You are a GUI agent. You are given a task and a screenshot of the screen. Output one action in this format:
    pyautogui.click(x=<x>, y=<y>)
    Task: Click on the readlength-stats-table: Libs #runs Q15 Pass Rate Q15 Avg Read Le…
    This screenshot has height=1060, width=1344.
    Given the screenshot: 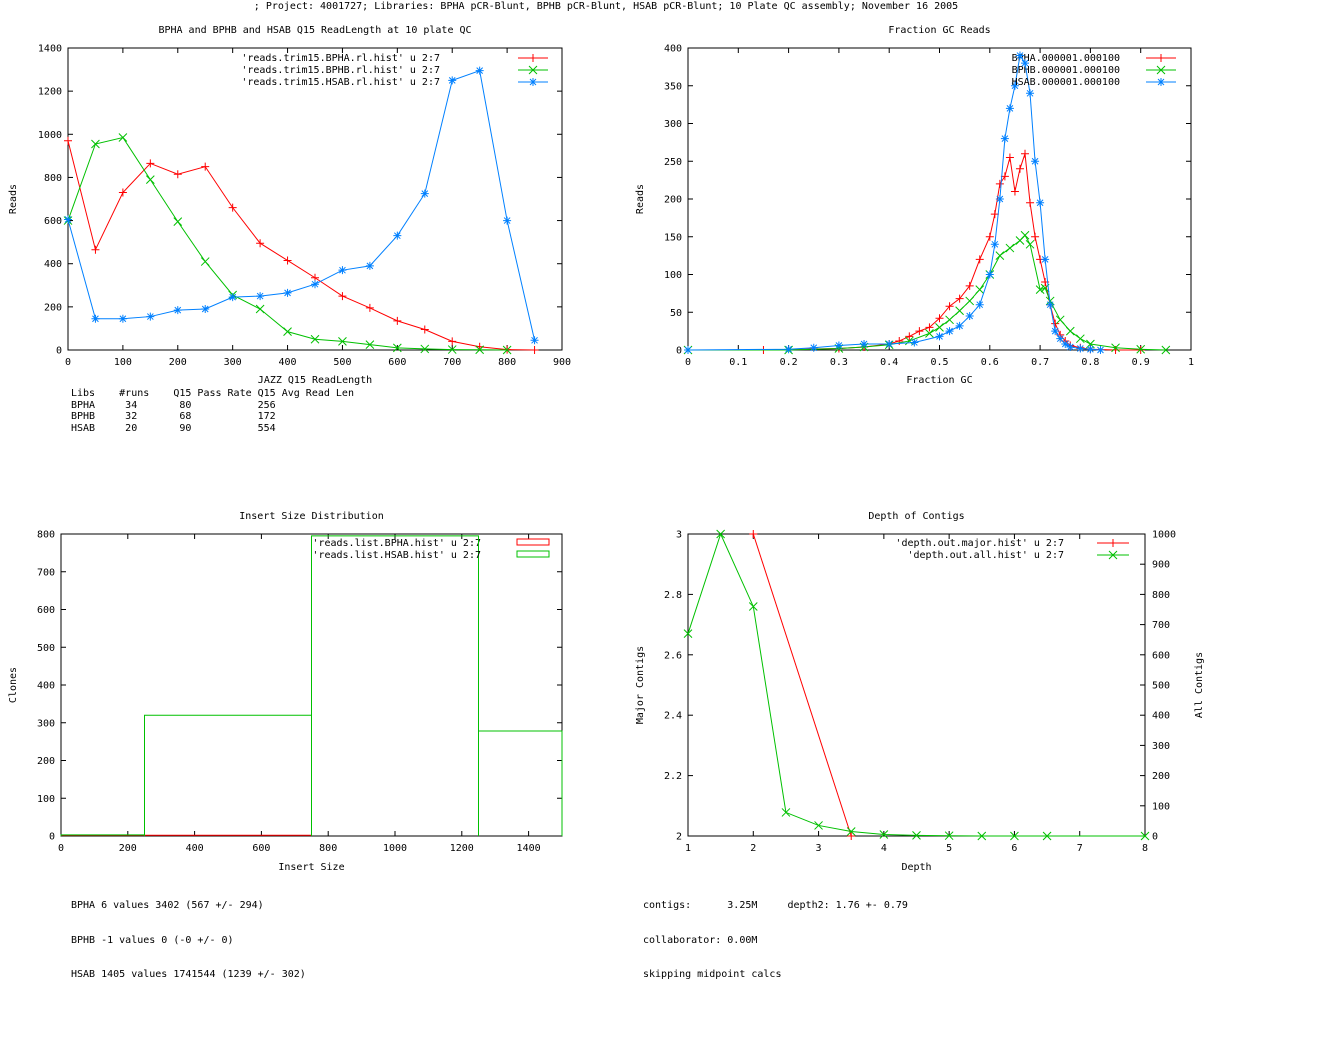 What is the action you would take?
    pyautogui.click(x=212, y=411)
    